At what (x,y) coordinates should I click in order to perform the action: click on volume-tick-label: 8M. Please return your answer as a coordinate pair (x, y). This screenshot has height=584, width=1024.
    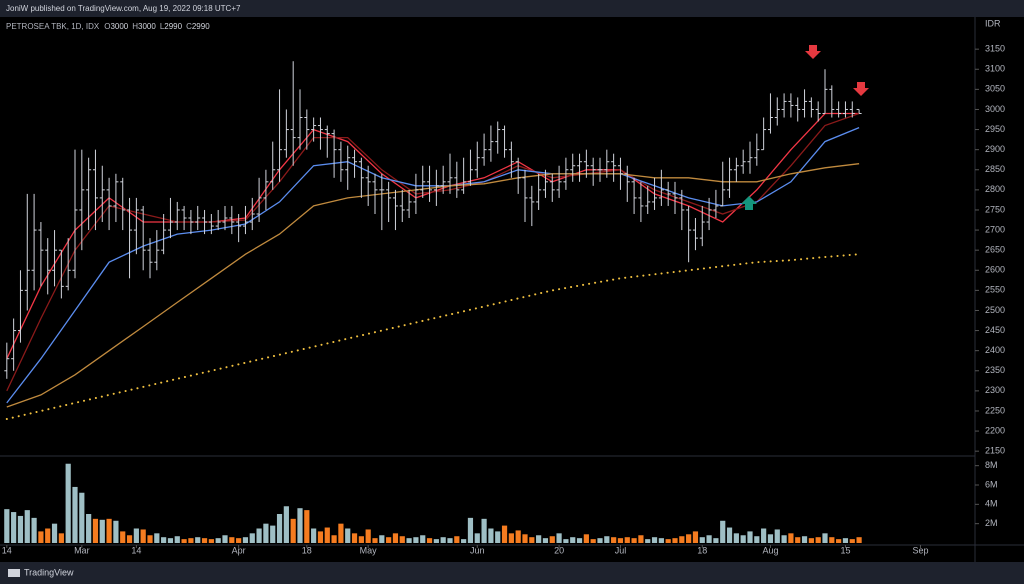
    Looking at the image, I should click on (991, 465).